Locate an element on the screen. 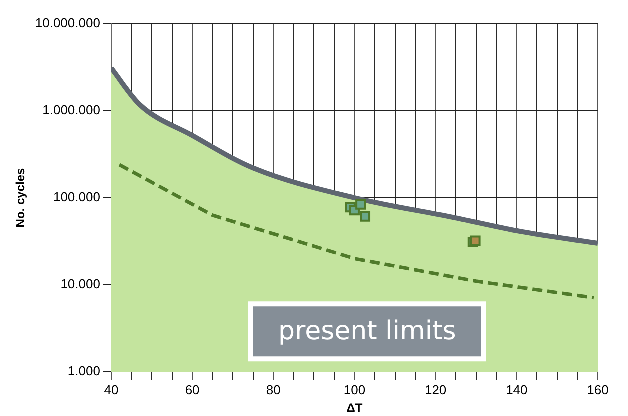 The height and width of the screenshot is (416, 628). y-axis-title: No. cycles is located at coordinates (21, 198).